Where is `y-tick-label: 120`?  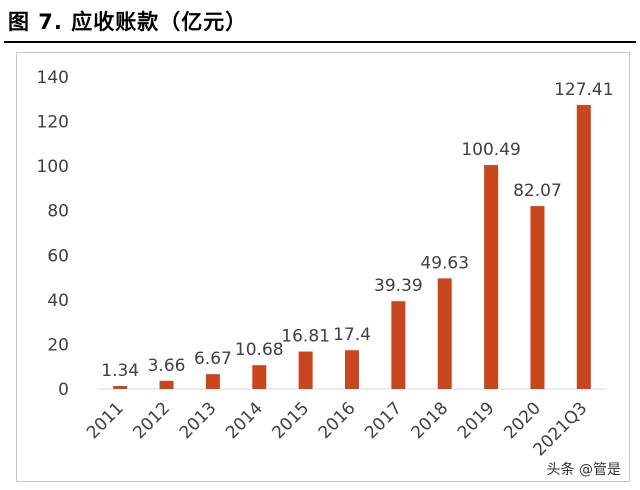
y-tick-label: 120 is located at coordinates (53, 123).